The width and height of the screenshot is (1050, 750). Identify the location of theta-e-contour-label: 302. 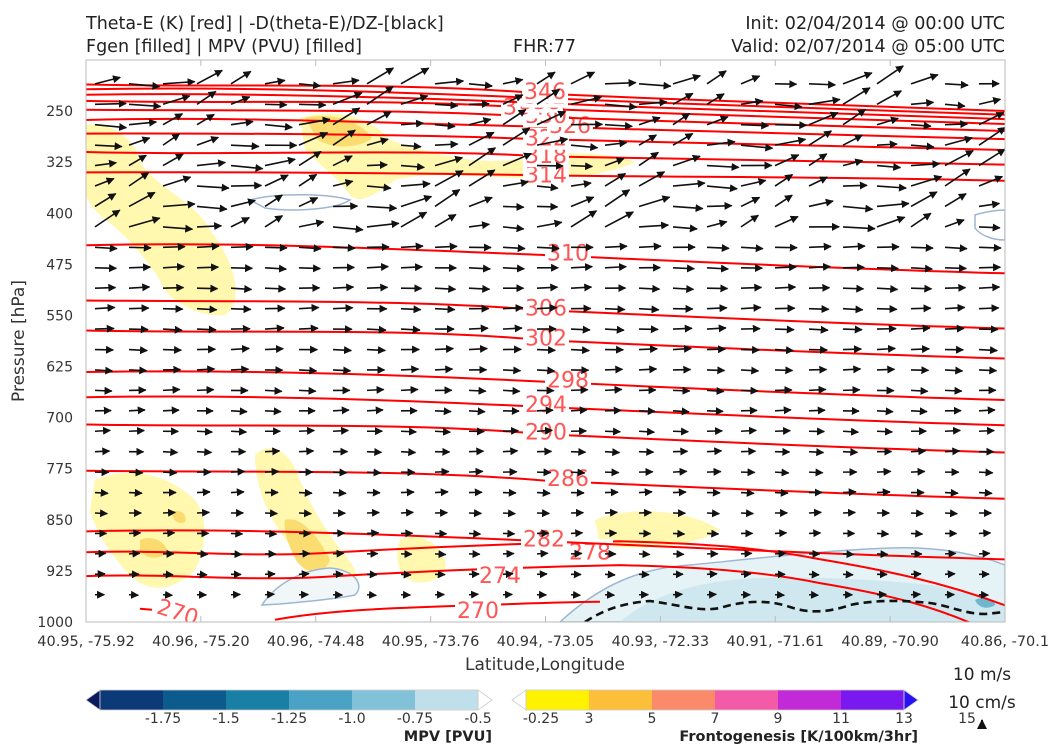
(546, 338).